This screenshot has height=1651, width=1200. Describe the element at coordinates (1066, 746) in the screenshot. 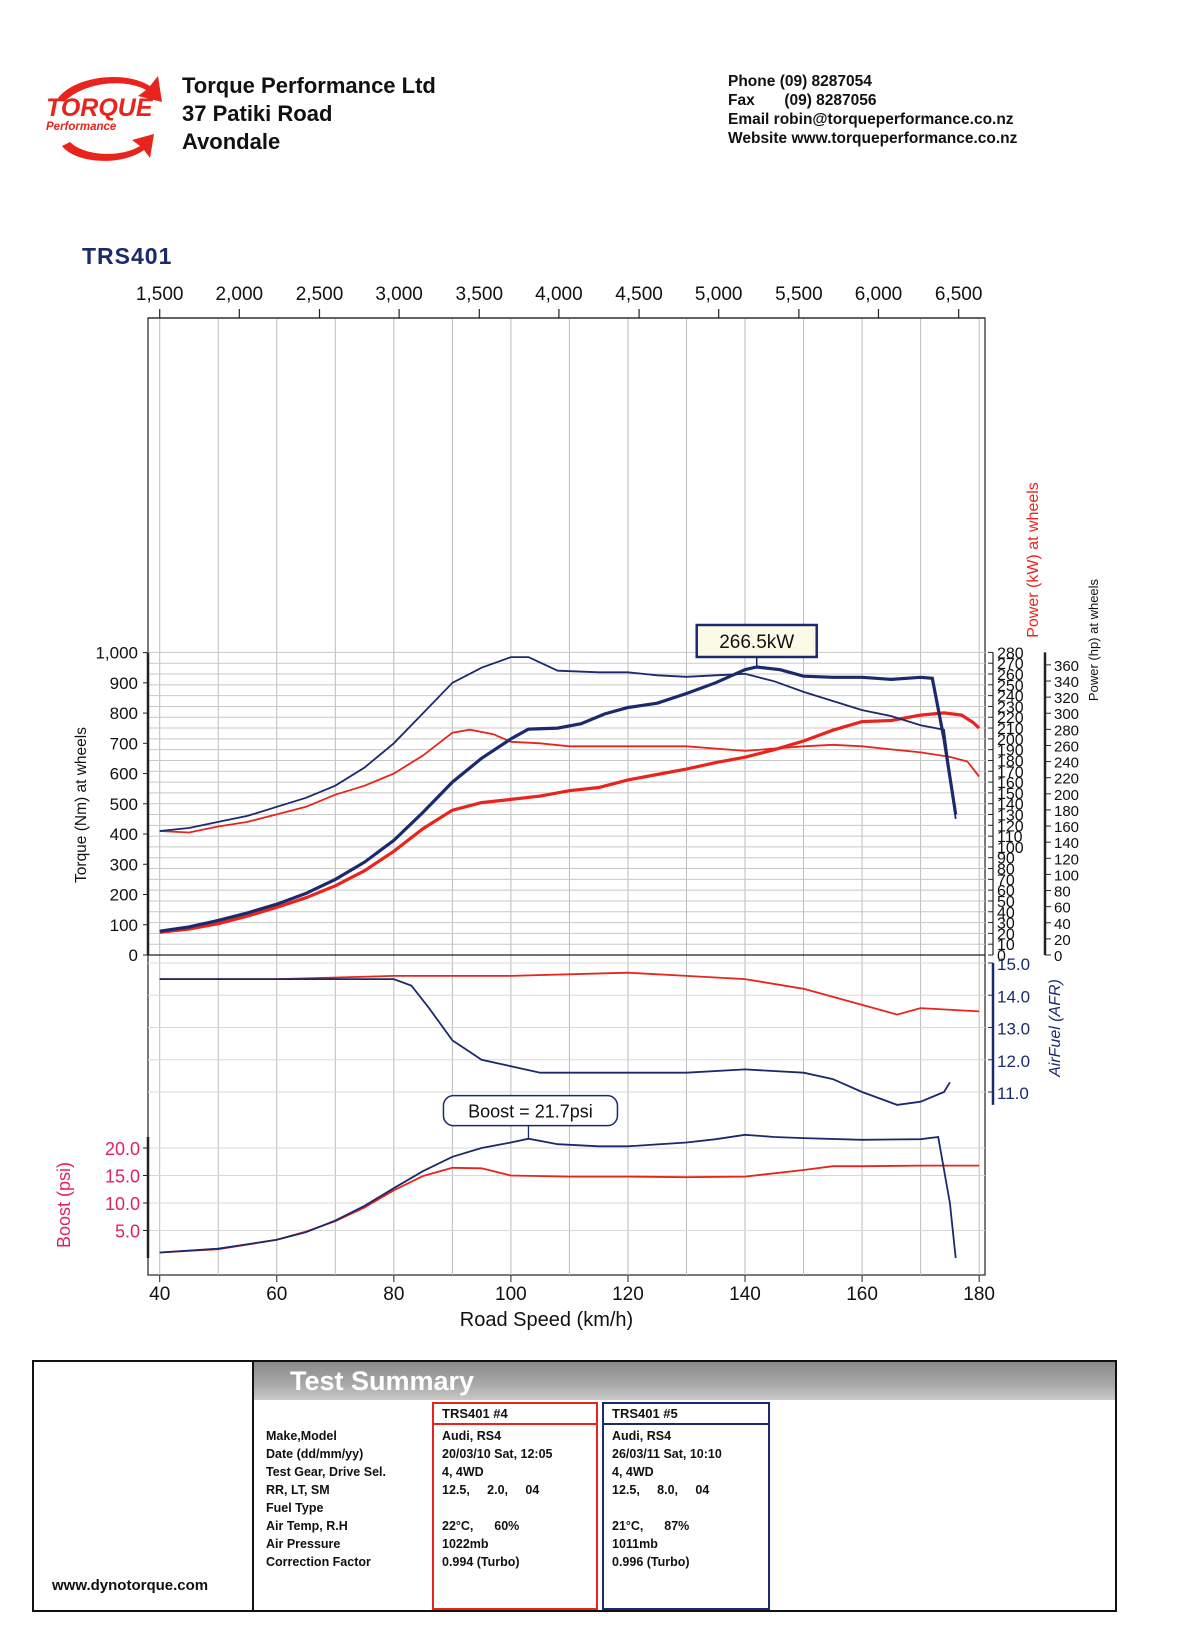

I see `power-hp-tick-label: 260` at that location.